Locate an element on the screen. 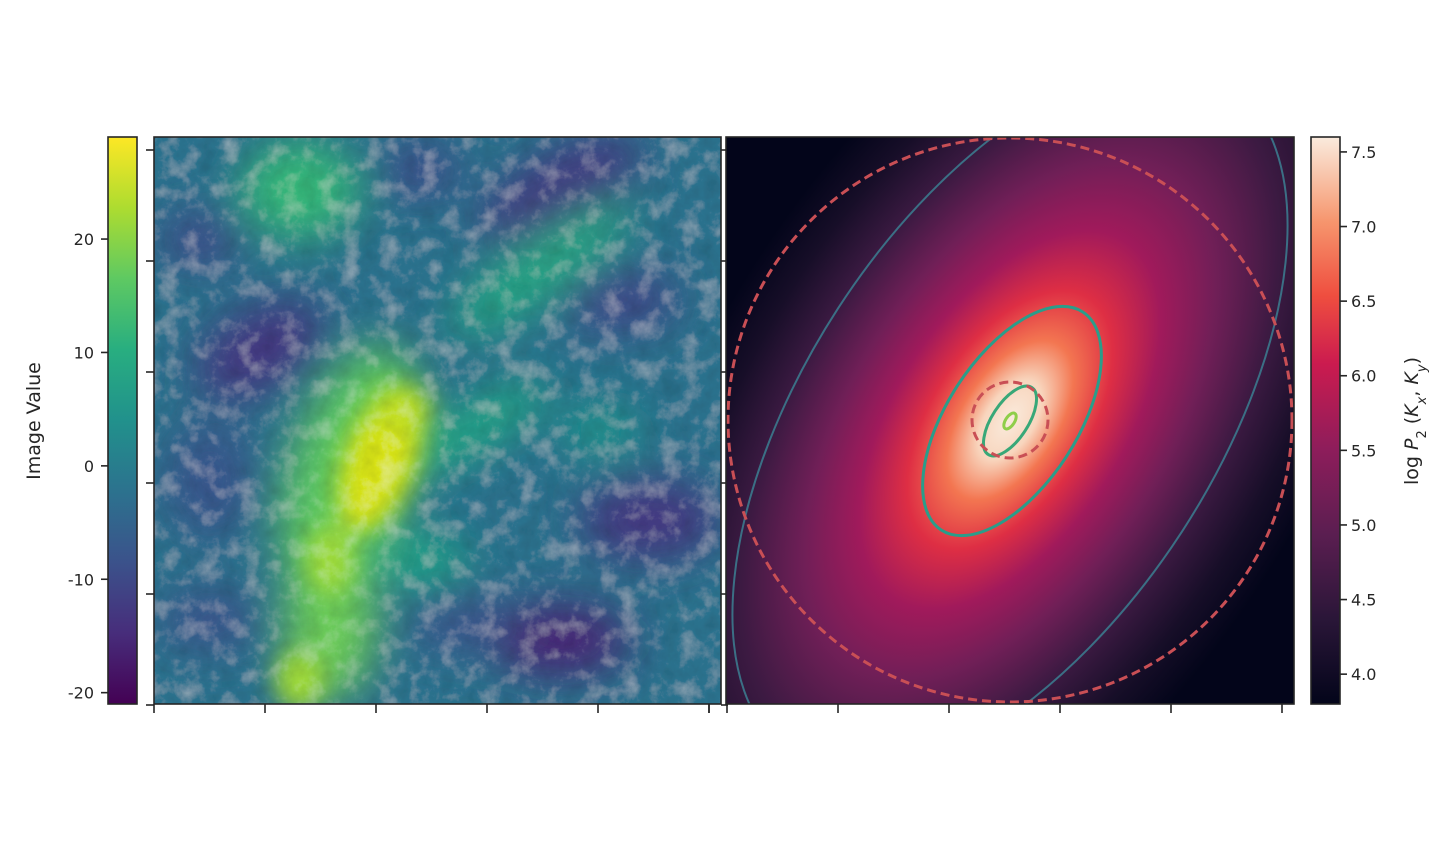 The height and width of the screenshot is (841, 1452). power-spectrum-colorbar-ticks: 7.5 7.0 6.5 6.0 5.5 5.0 4.5 4.0 is located at coordinates (1358, 413).